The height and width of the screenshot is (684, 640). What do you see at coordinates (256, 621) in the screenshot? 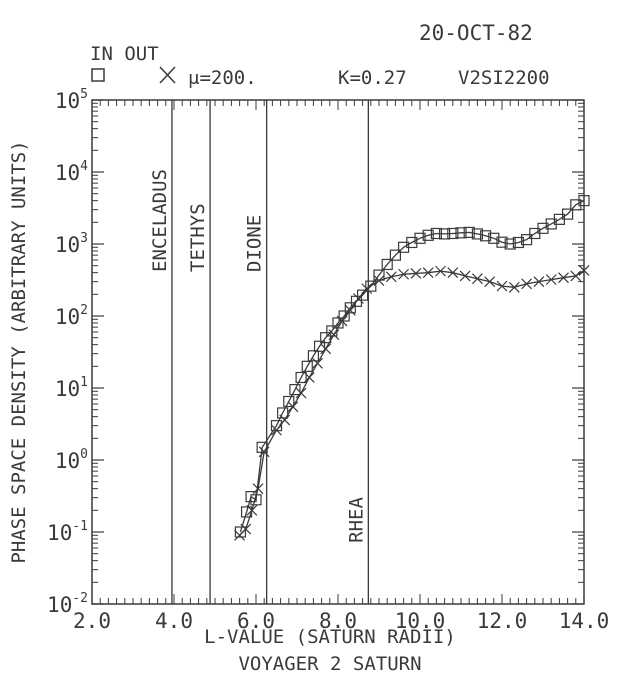
I see `x-tick-label: 6.0` at bounding box center [256, 621].